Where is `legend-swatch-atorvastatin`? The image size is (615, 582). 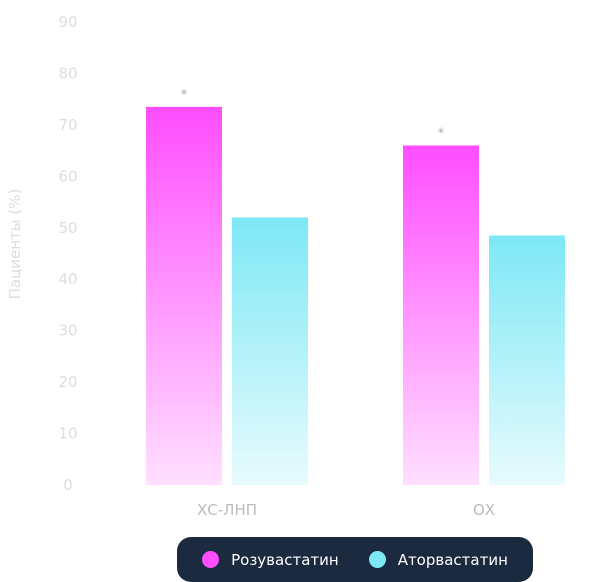 legend-swatch-atorvastatin is located at coordinates (377, 559).